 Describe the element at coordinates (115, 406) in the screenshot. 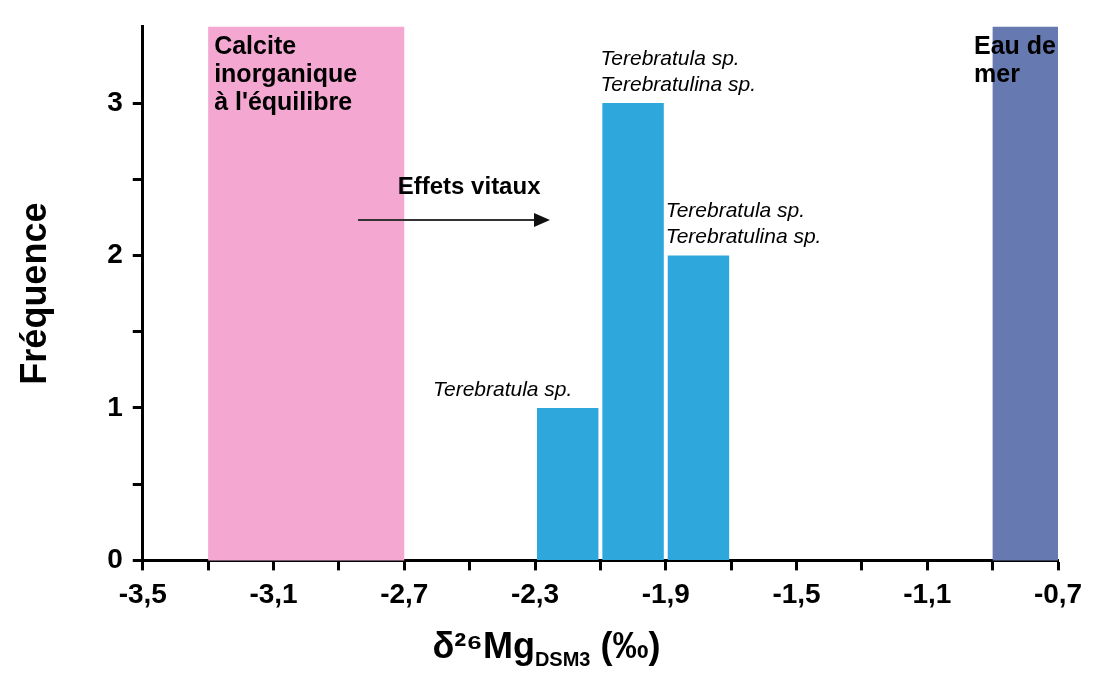

I see `y-tick-label: 1` at that location.